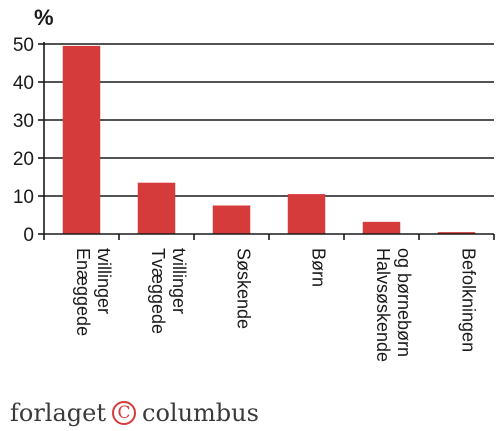  I want to click on y-tick-label: 30, so click(23, 121).